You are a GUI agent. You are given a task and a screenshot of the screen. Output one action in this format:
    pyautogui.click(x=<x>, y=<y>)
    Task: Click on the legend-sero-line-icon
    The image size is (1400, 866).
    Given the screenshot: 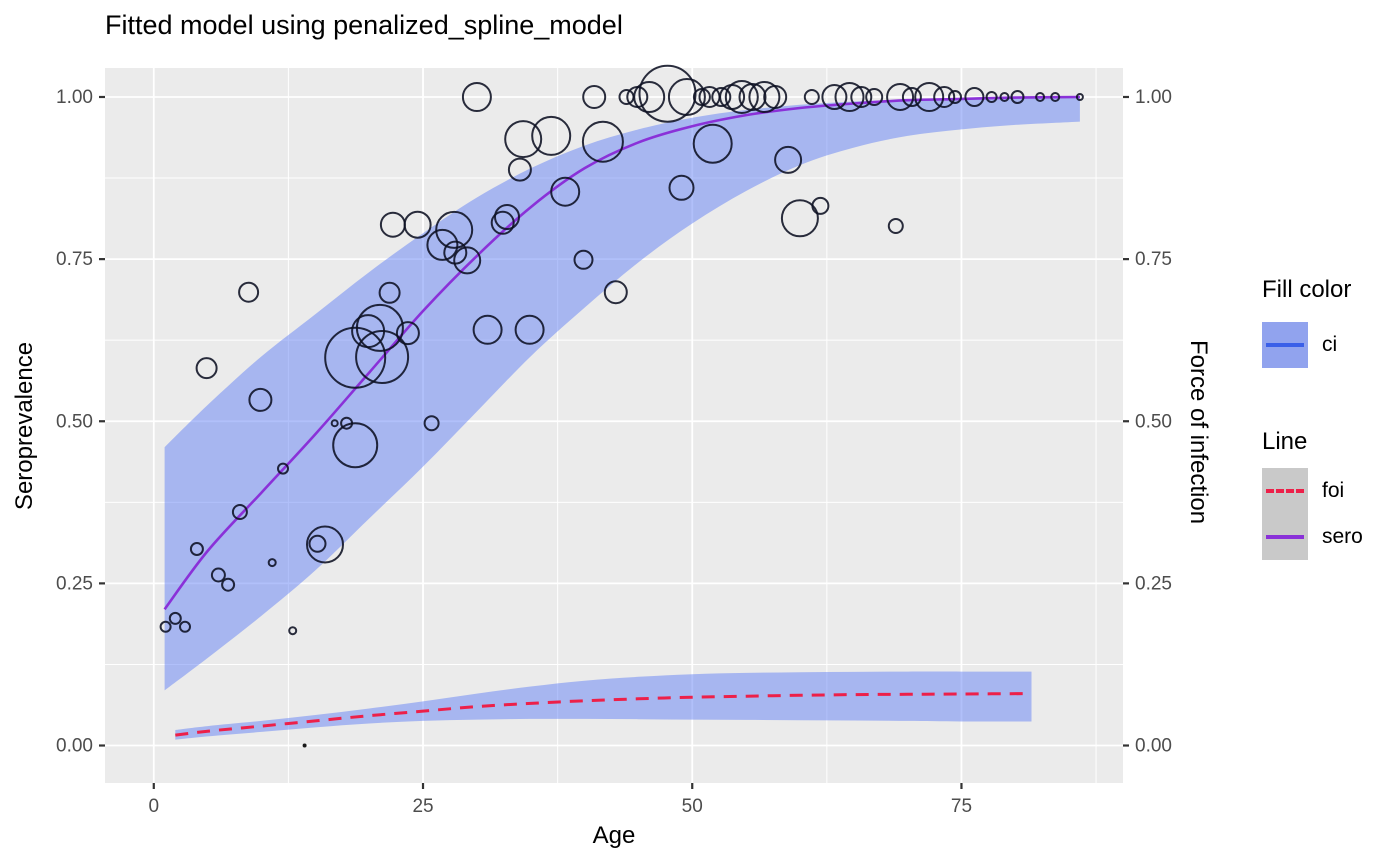 What is the action you would take?
    pyautogui.click(x=1285, y=537)
    